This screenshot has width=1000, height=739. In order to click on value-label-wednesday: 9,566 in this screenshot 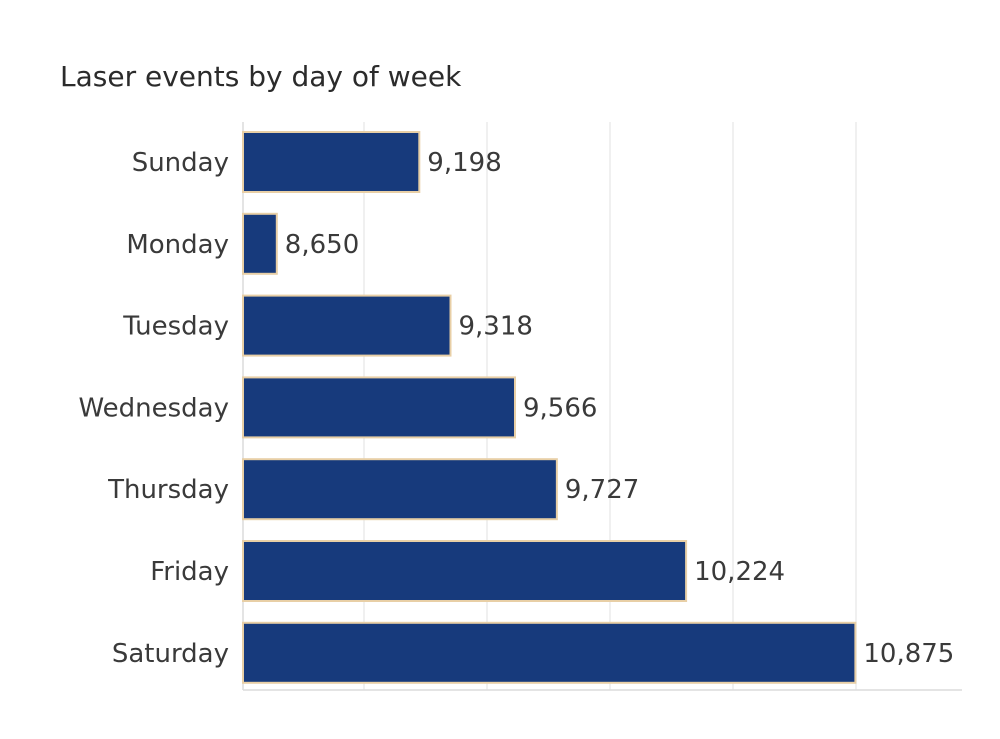, I will do `click(560, 408)`.